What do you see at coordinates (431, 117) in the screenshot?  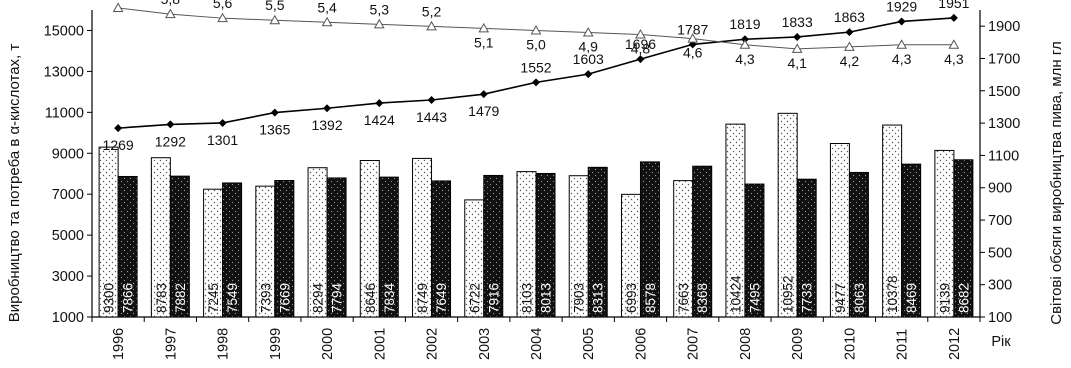 I see `beer-production-label: 1443` at bounding box center [431, 117].